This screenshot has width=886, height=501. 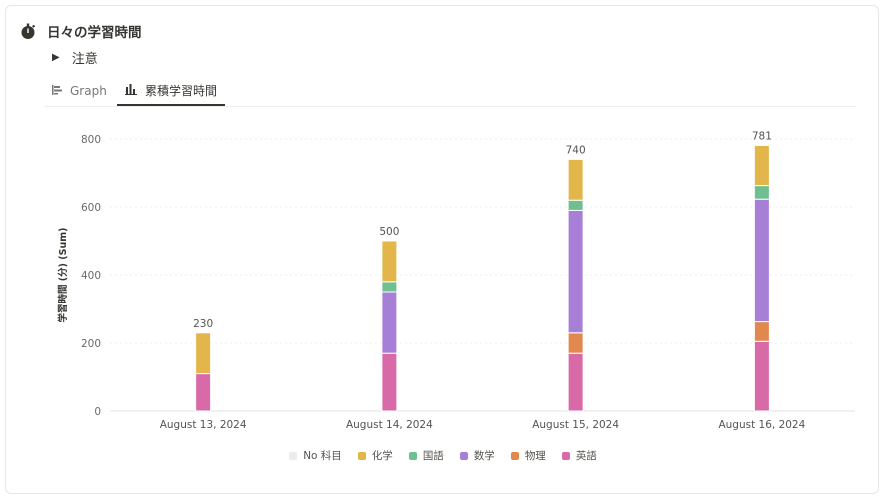 I want to click on page-header: 日々の学習時間, so click(x=81, y=31).